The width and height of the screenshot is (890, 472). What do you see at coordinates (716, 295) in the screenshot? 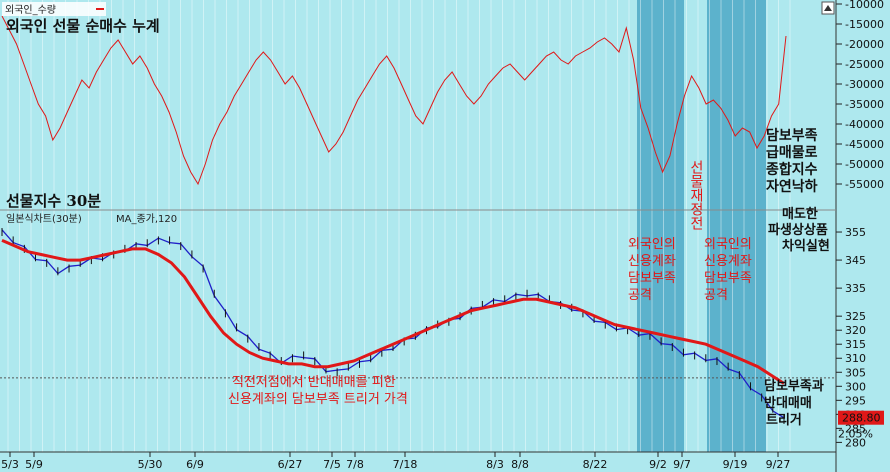
I see `annotation-foreign-attack-2: 공격` at bounding box center [716, 295].